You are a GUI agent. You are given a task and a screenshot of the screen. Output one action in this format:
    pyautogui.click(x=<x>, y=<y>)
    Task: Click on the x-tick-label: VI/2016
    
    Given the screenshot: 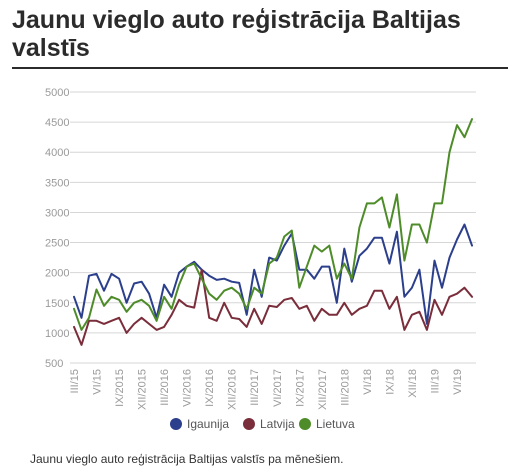 What is the action you would take?
    pyautogui.click(x=188, y=388)
    